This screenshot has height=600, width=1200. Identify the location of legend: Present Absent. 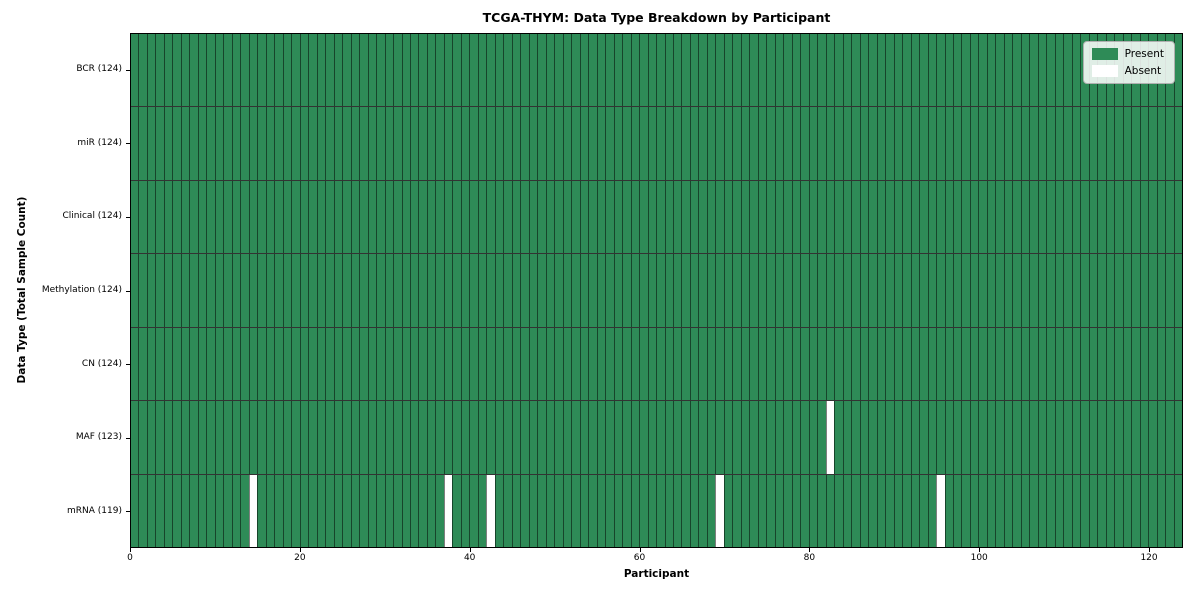
(1128, 62).